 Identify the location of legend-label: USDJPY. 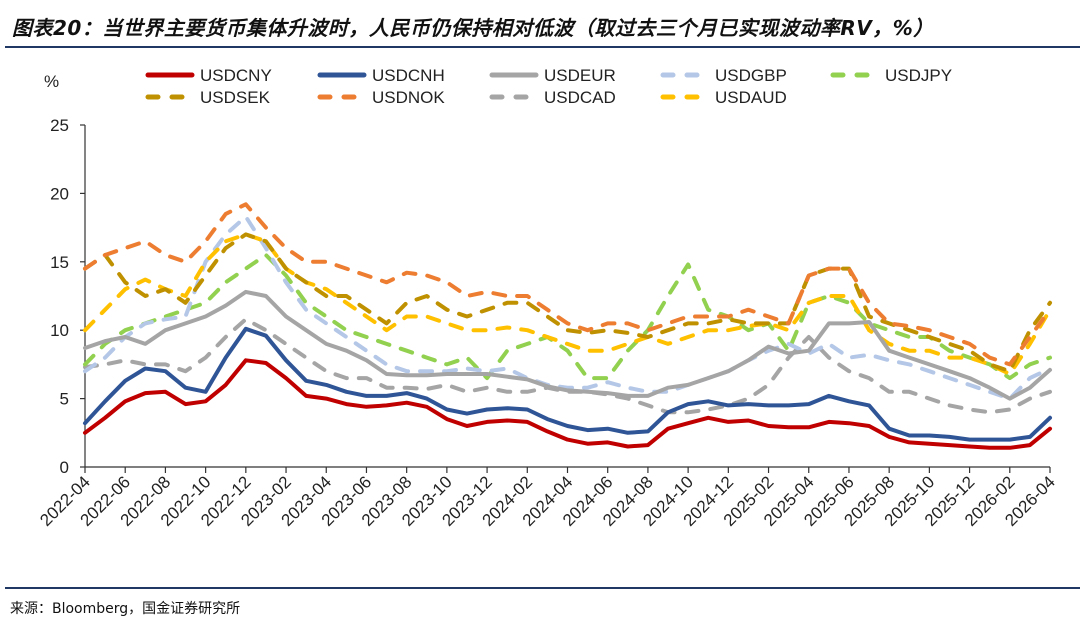
(918, 75).